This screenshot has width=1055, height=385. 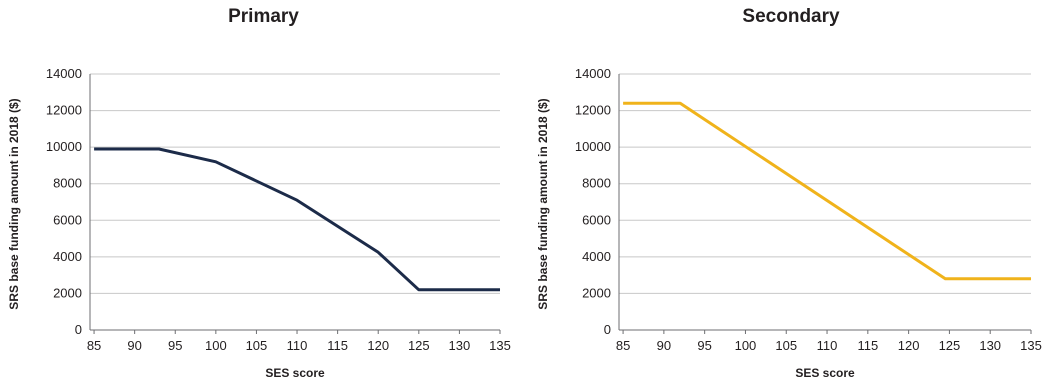 I want to click on chart-title: Primary, so click(x=263, y=16).